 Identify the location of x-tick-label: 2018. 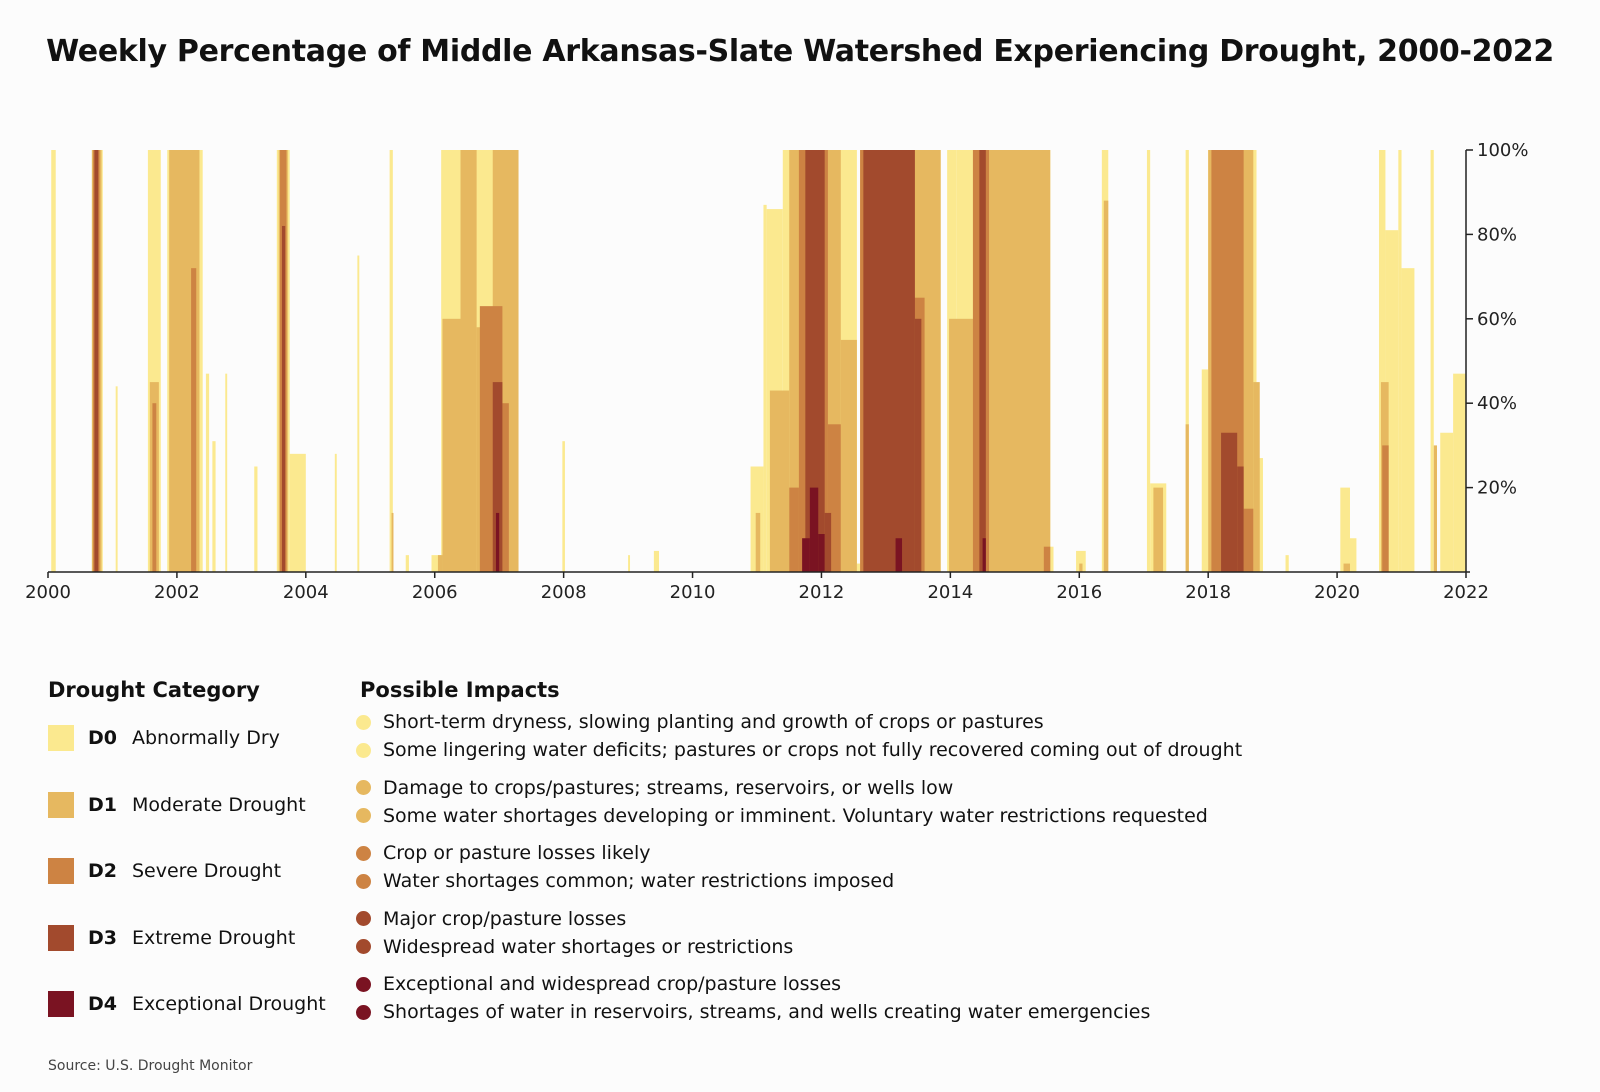
(1208, 592).